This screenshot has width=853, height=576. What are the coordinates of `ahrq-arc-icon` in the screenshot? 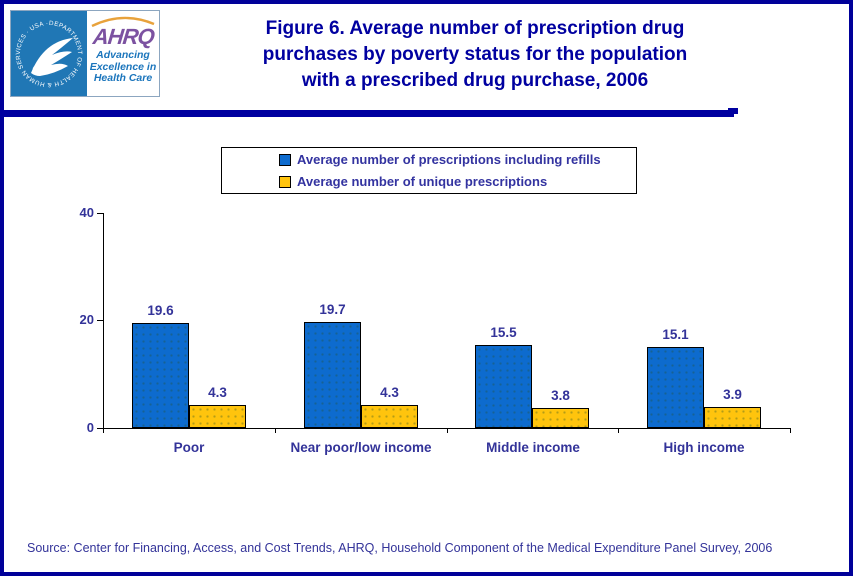 It's located at (123, 21).